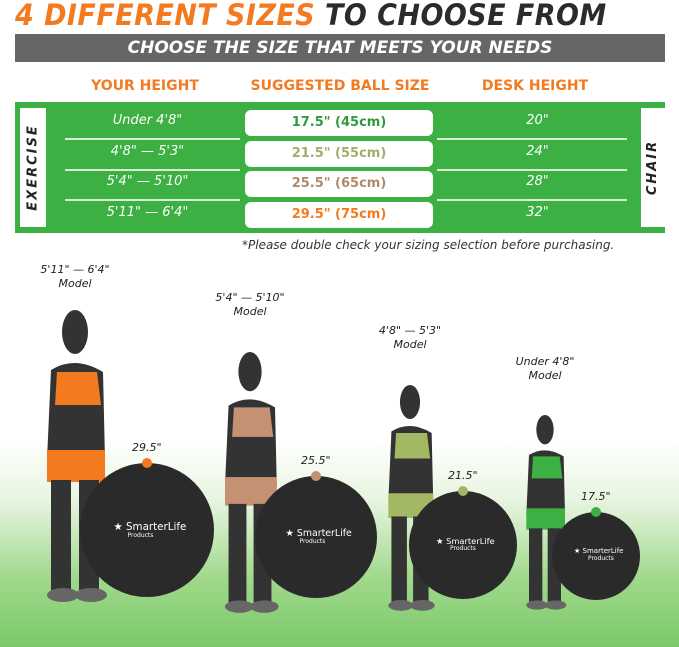 The width and height of the screenshot is (679, 647). I want to click on ball-size-label: 25.5", so click(316, 460).